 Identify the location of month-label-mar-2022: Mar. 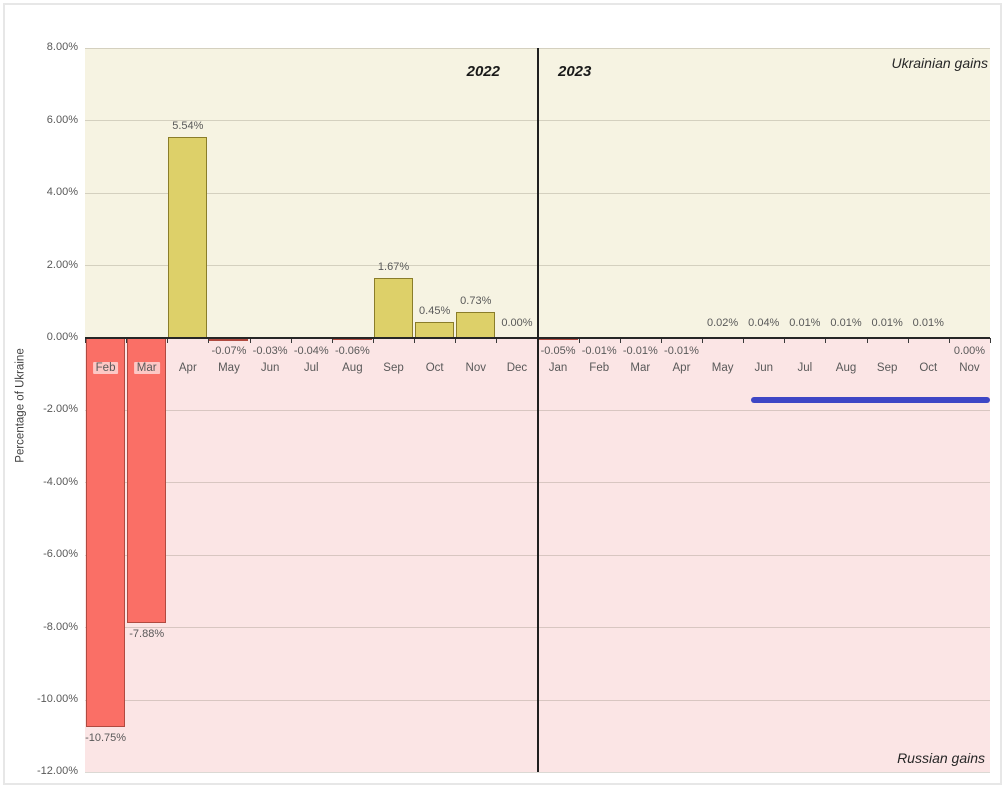
(146, 368).